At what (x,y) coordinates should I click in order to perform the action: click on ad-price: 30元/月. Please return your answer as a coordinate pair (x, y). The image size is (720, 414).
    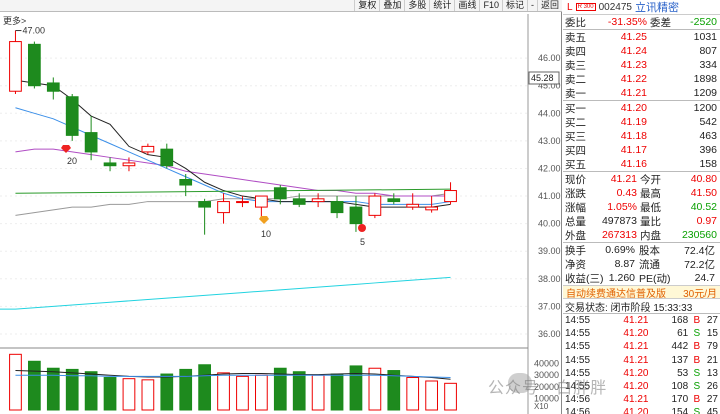
    Looking at the image, I should click on (700, 294).